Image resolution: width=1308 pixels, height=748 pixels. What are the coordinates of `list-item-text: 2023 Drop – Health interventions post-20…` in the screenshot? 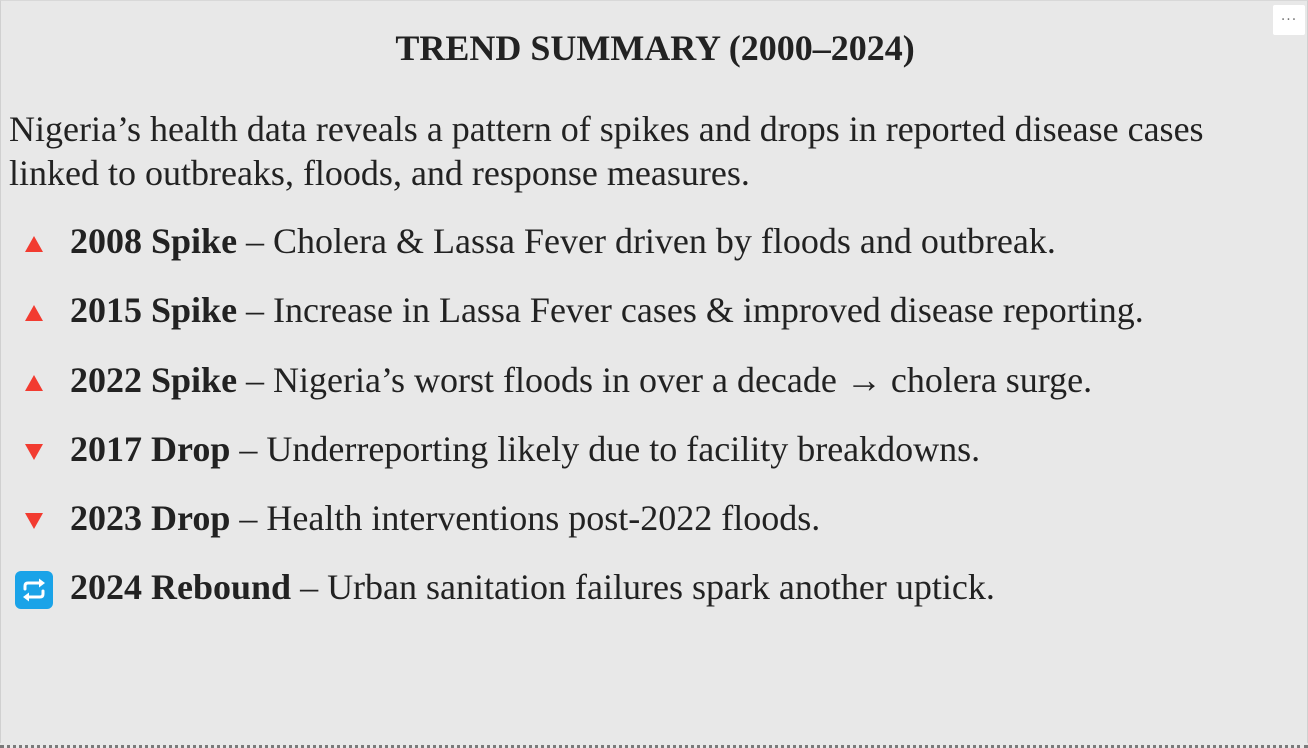 It's located at (445, 518).